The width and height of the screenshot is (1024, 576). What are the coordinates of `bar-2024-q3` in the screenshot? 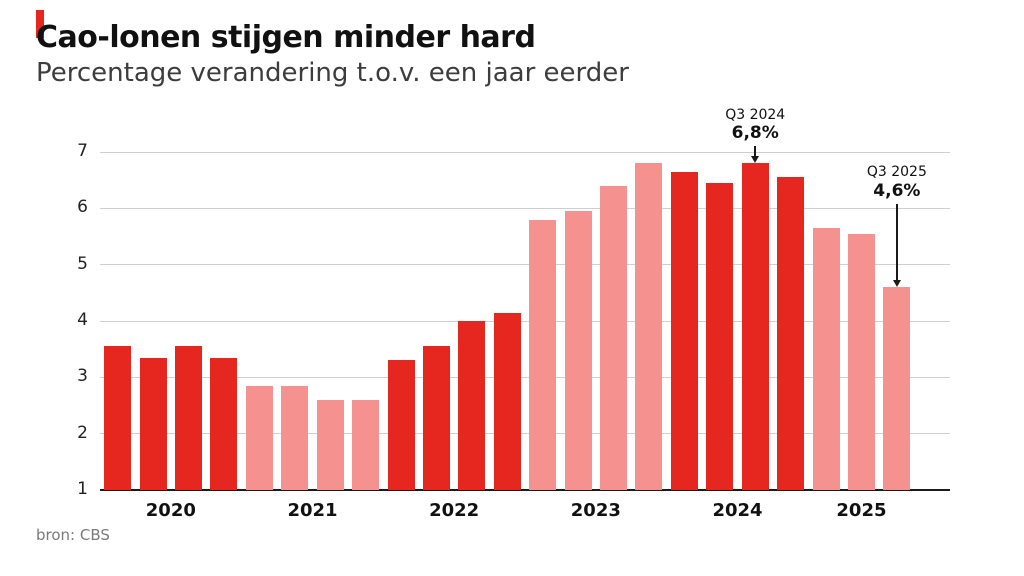 It's located at (755, 326).